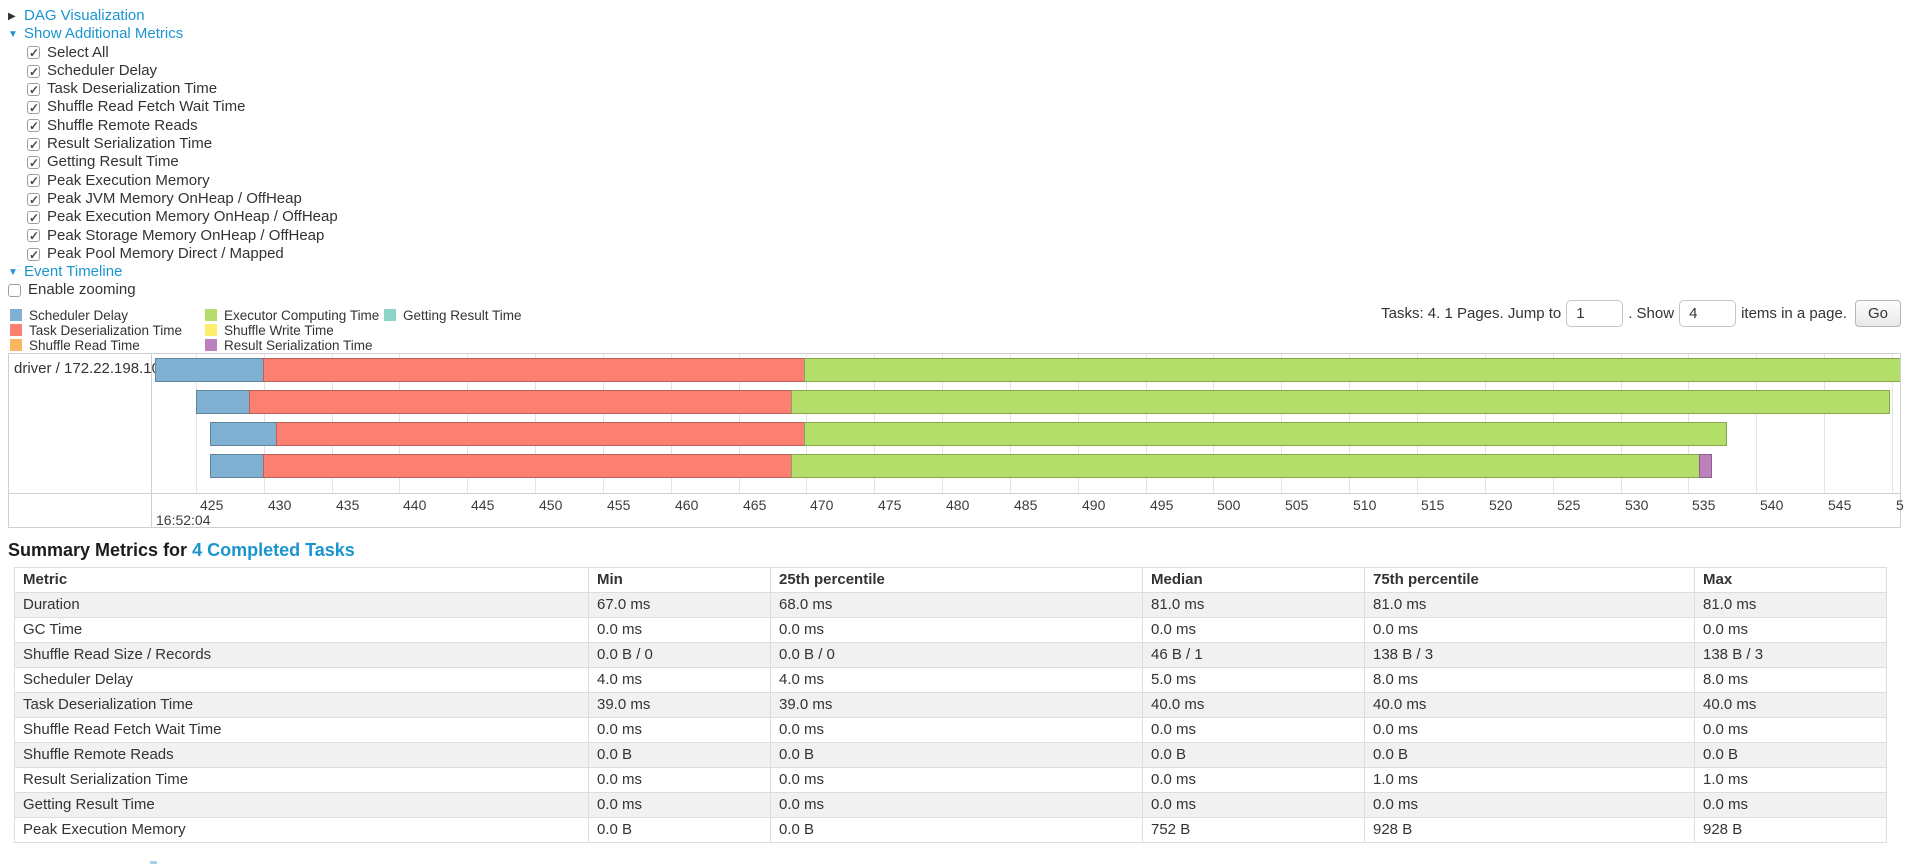 Image resolution: width=1907 pixels, height=865 pixels. I want to click on checkbox-select-all, so click(33, 53).